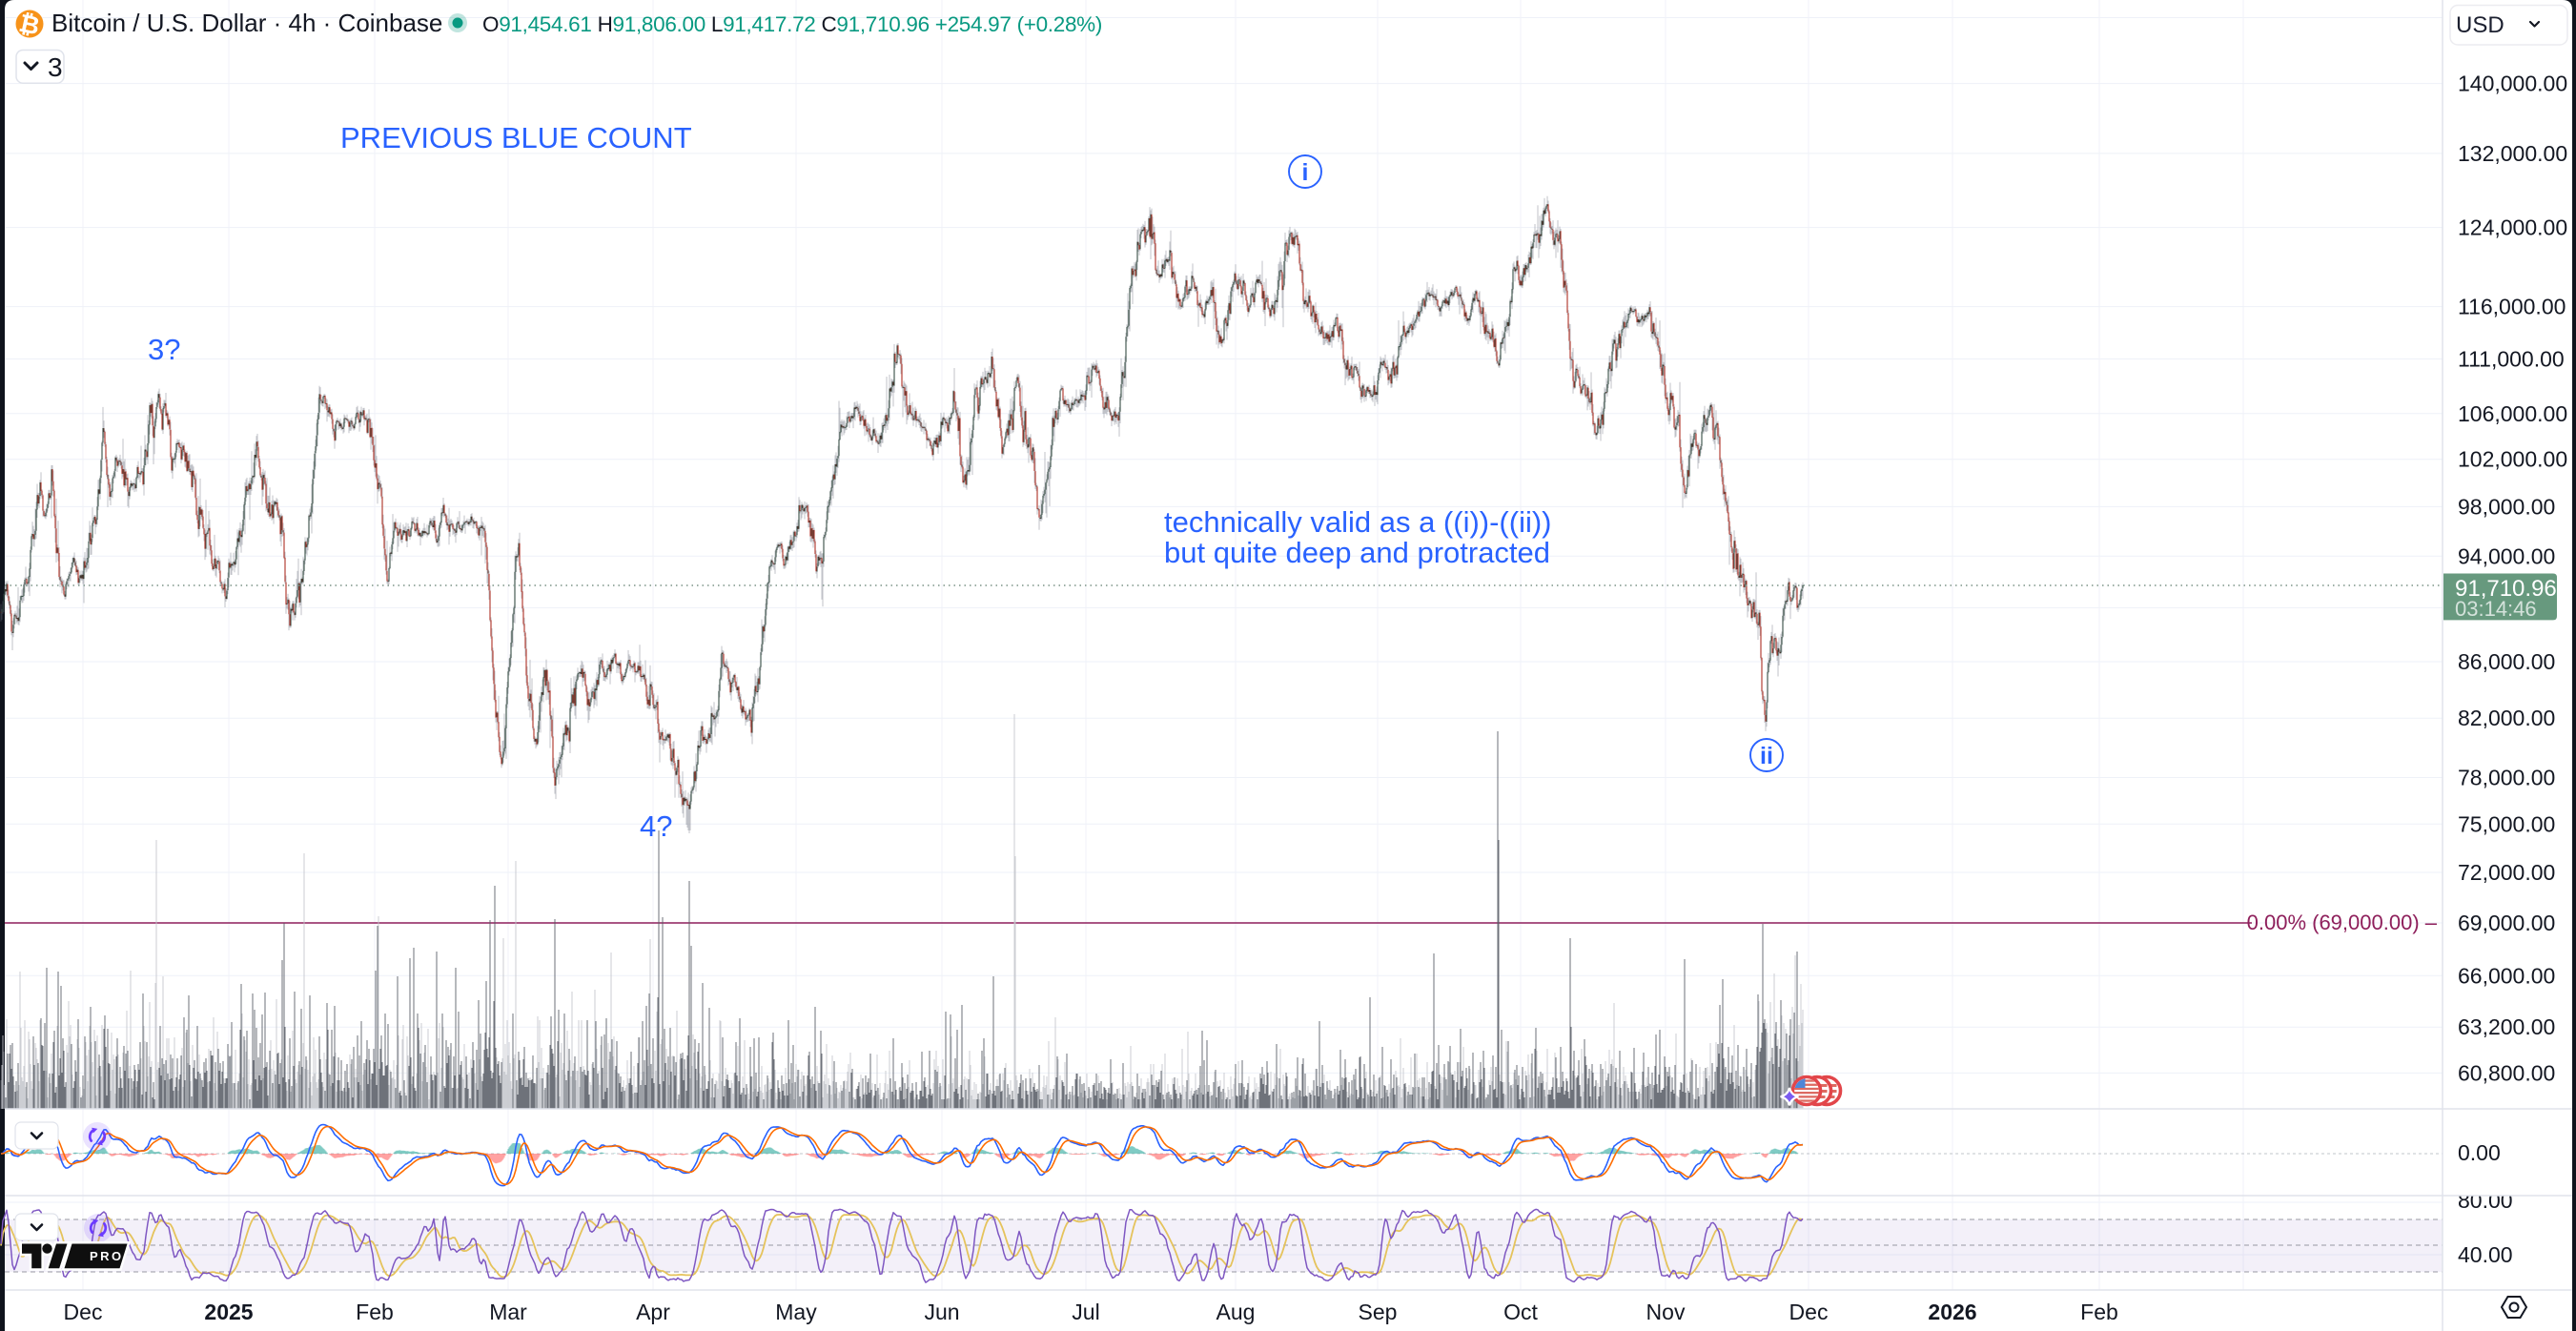  What do you see at coordinates (2506, 975) in the screenshot?
I see `svg-text: 66,000.00` at bounding box center [2506, 975].